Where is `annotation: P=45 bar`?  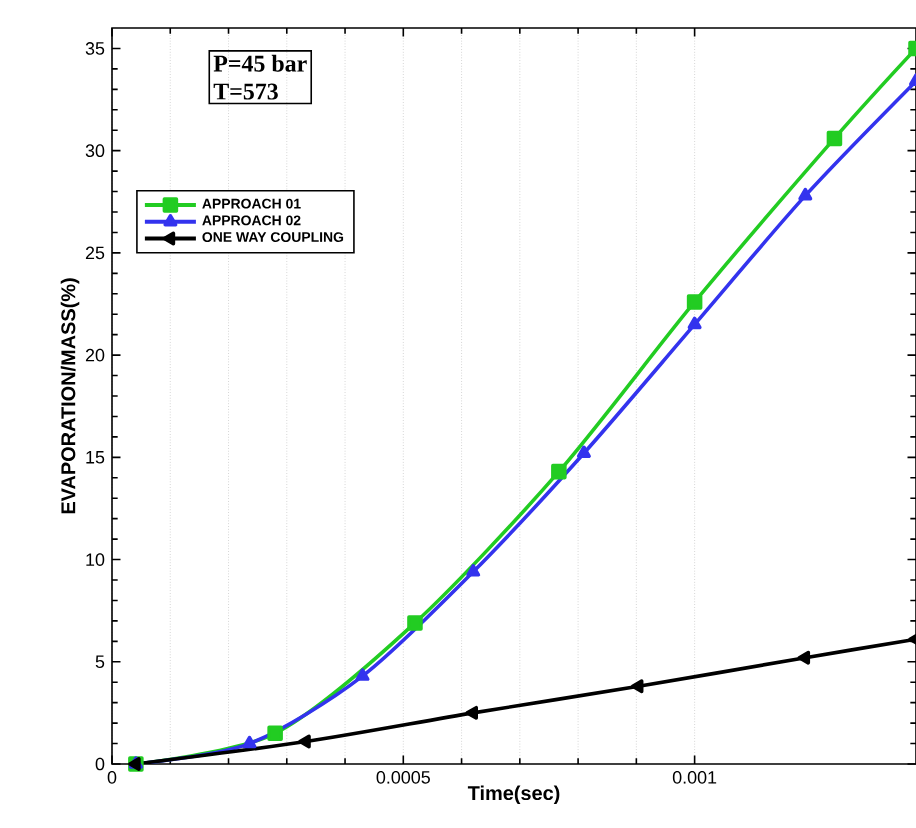 annotation: P=45 bar is located at coordinates (260, 63).